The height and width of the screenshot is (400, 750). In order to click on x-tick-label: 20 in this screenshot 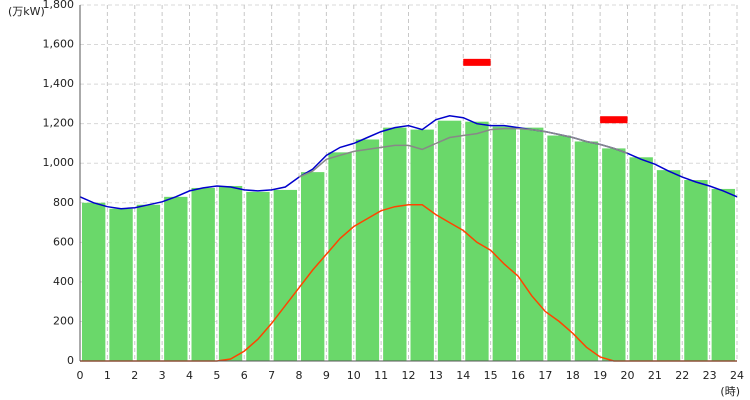, I will do `click(628, 375)`.